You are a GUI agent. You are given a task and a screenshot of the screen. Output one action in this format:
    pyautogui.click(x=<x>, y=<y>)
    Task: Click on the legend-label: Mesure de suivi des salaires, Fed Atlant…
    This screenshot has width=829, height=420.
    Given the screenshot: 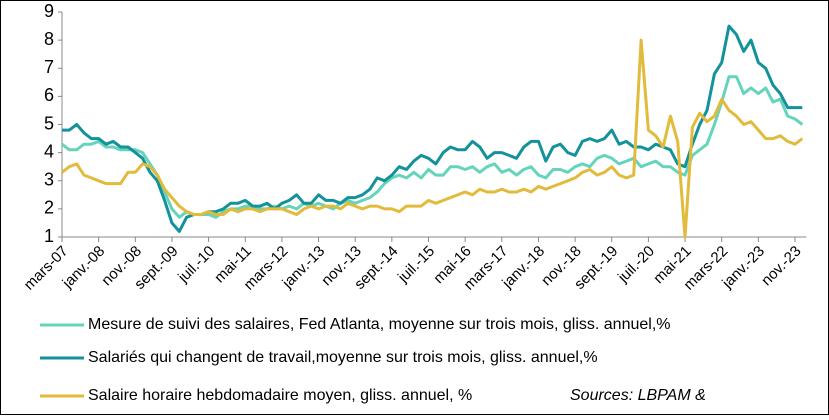 What is the action you would take?
    pyautogui.click(x=379, y=324)
    